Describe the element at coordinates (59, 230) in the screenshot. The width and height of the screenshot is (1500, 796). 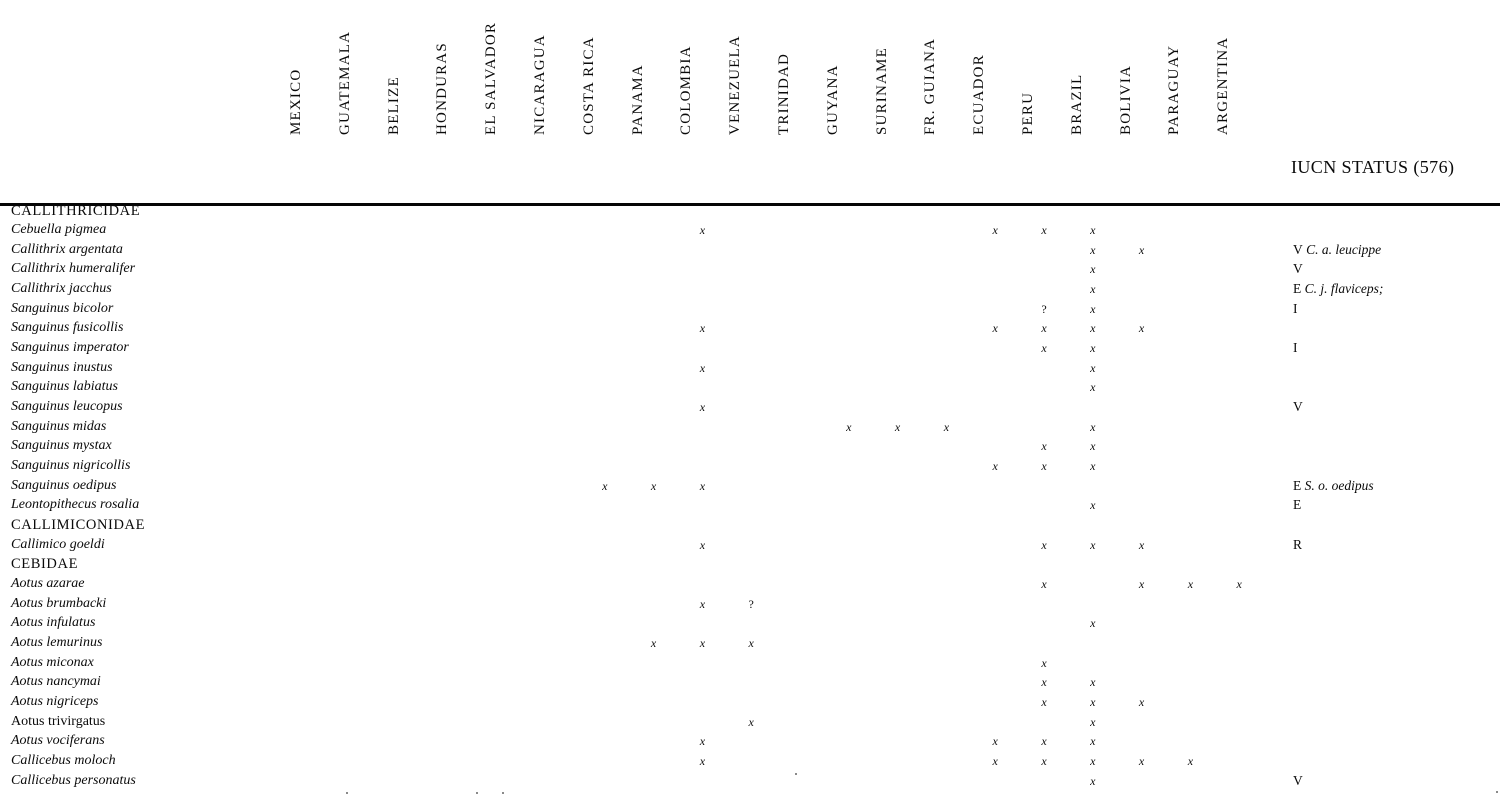
I see `species-name-cebuella-pigmea: Cebuella pigmea` at that location.